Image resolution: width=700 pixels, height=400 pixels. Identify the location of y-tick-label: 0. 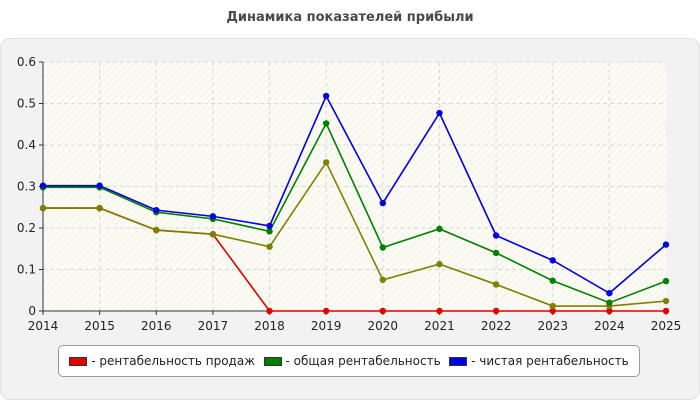
(32, 311).